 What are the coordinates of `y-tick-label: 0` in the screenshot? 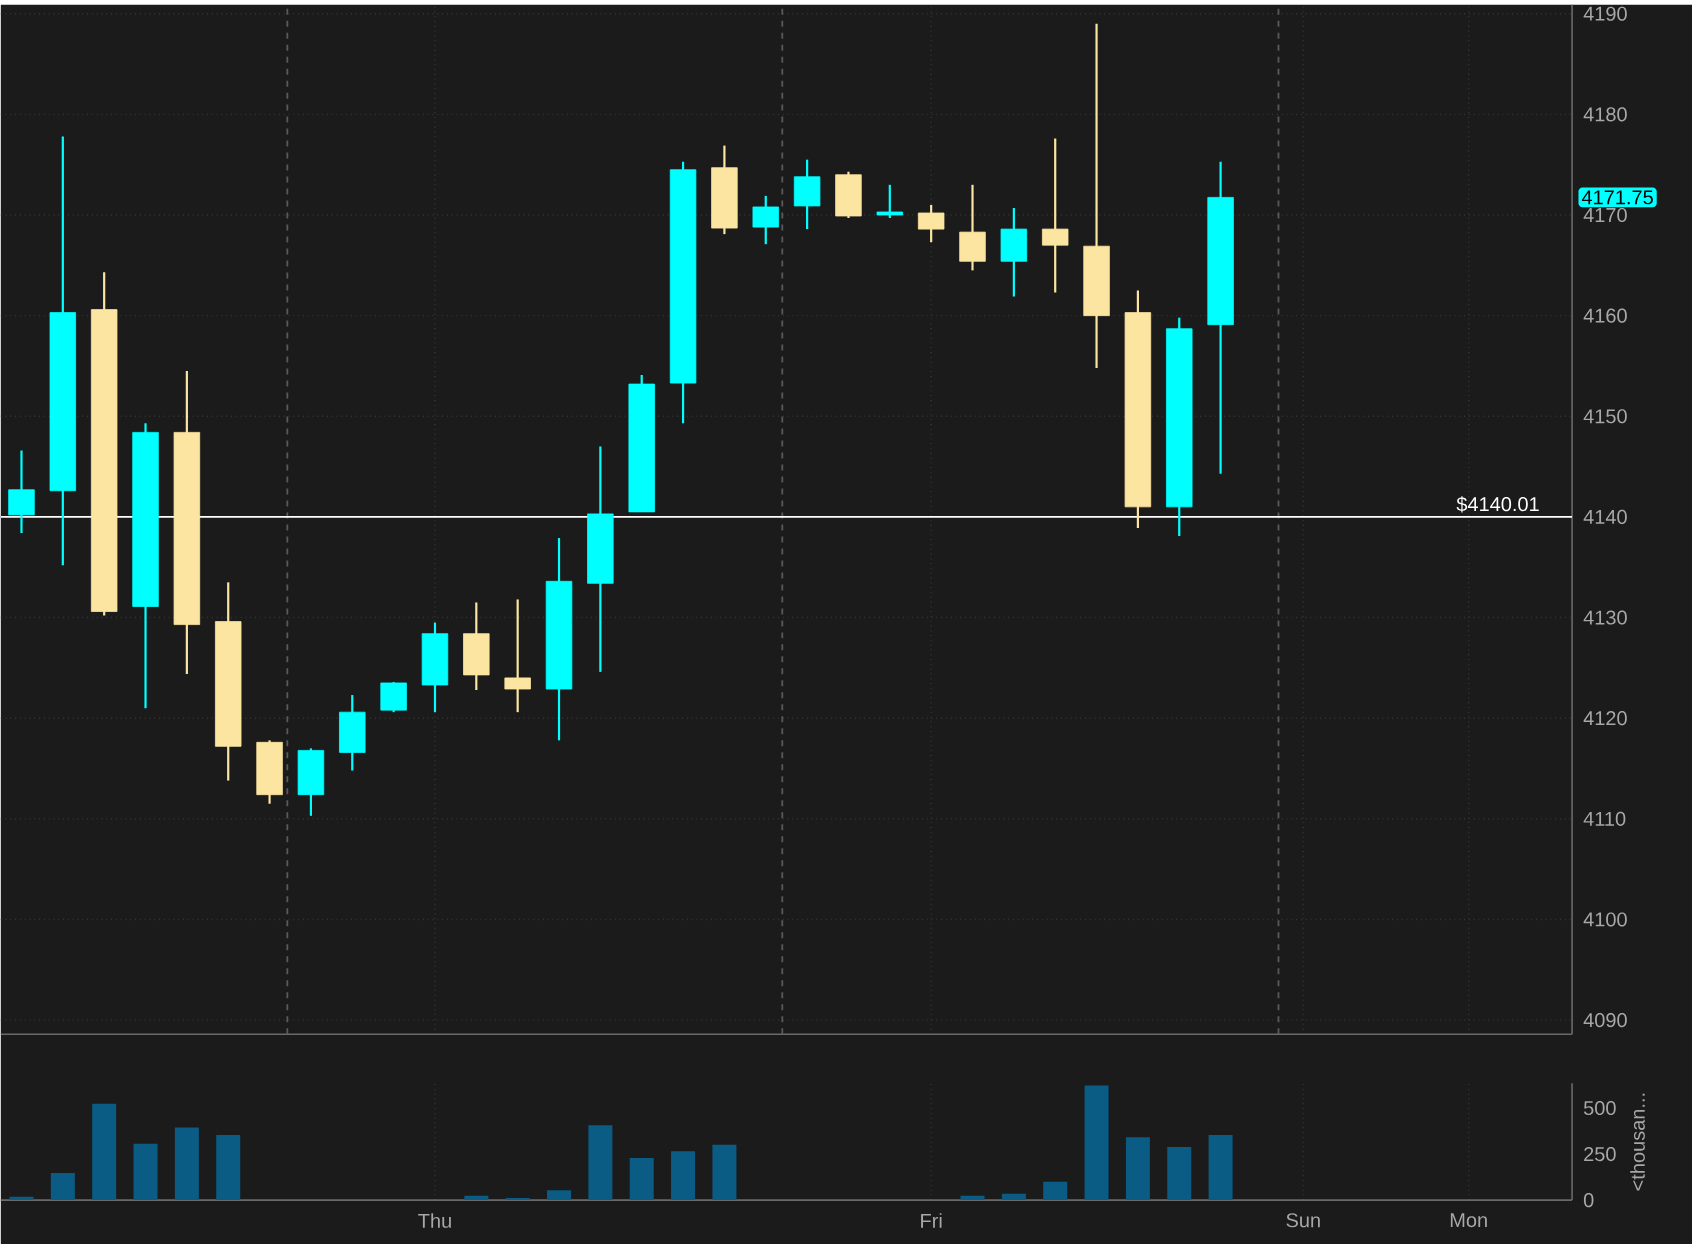 It's located at (1588, 1200).